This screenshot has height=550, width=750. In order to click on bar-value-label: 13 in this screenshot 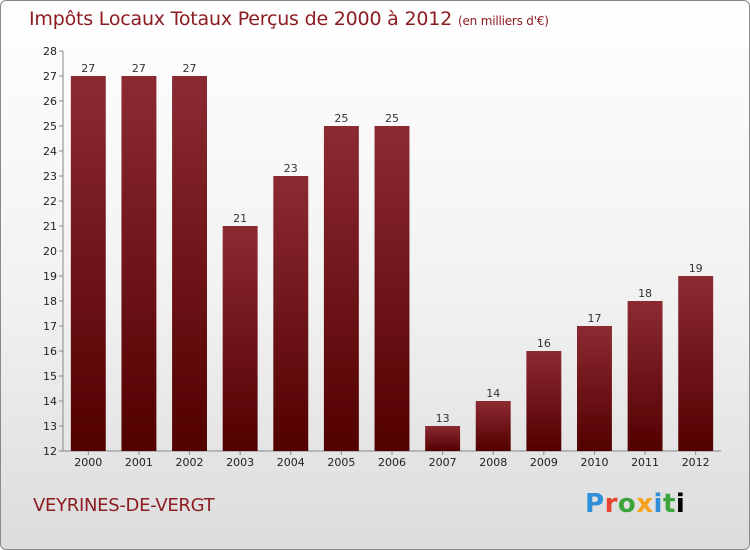, I will do `click(443, 418)`.